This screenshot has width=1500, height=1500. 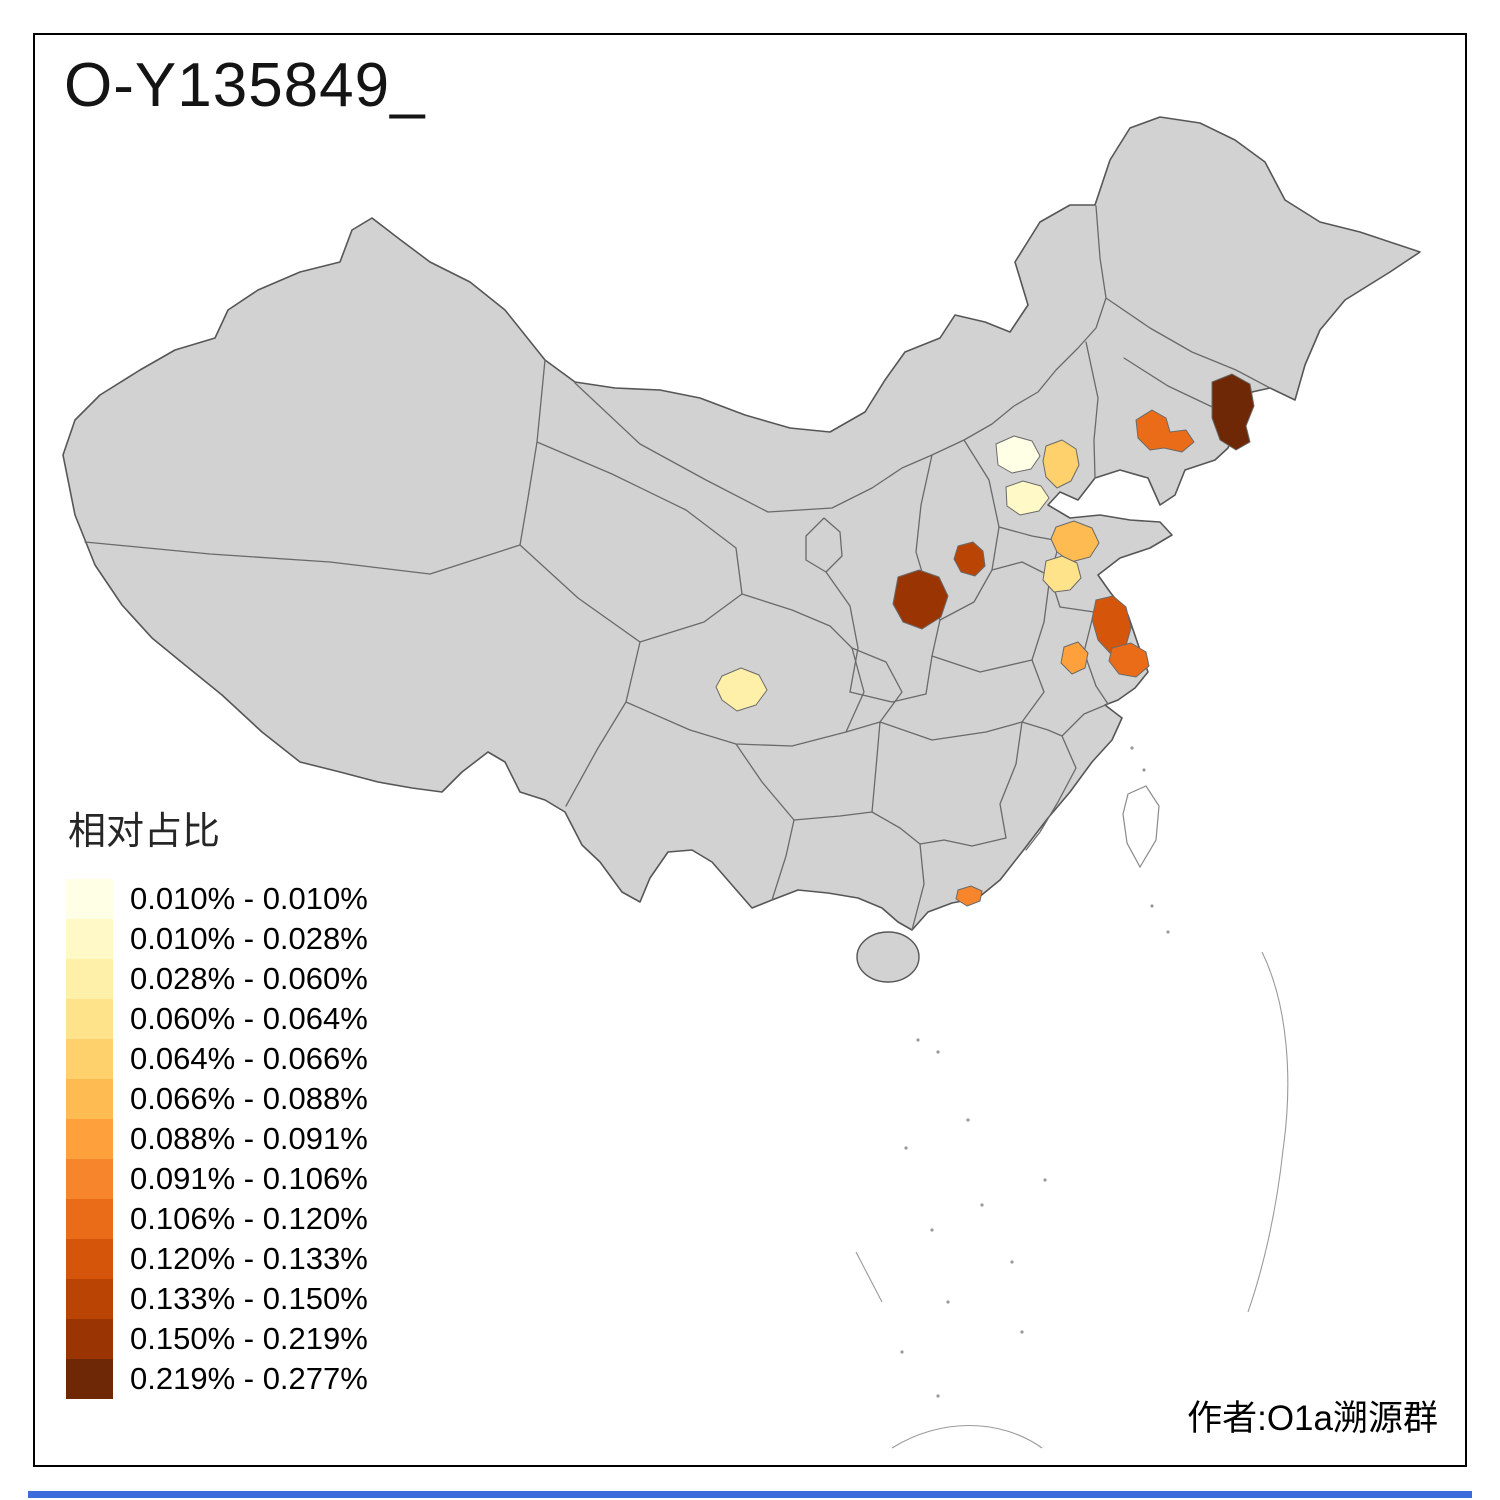 I want to click on legend-label: 0.120% - 0.133%, so click(x=249, y=1258).